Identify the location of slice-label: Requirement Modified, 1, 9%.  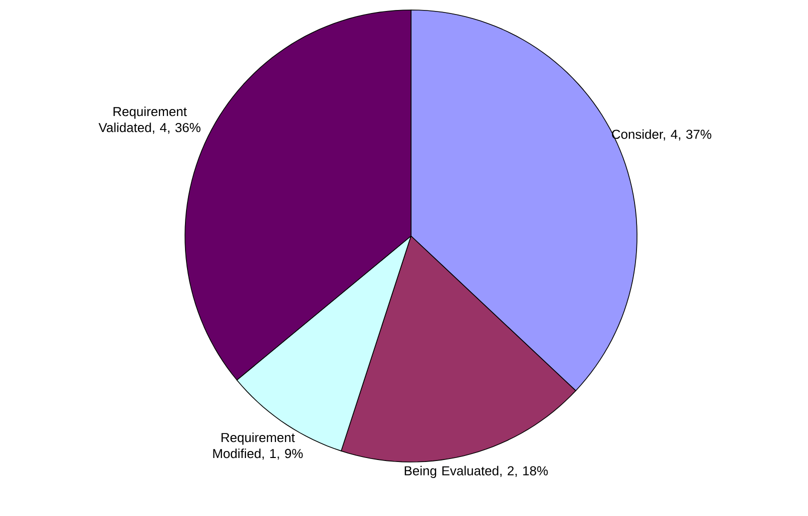
(258, 446).